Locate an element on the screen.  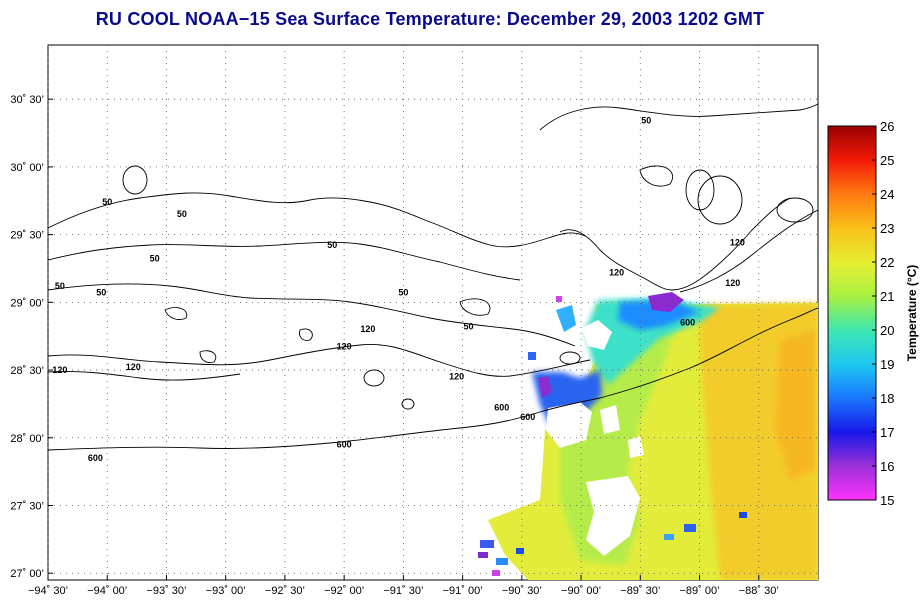
lat-tick-label: 27˚ 00’ is located at coordinates (27, 574).